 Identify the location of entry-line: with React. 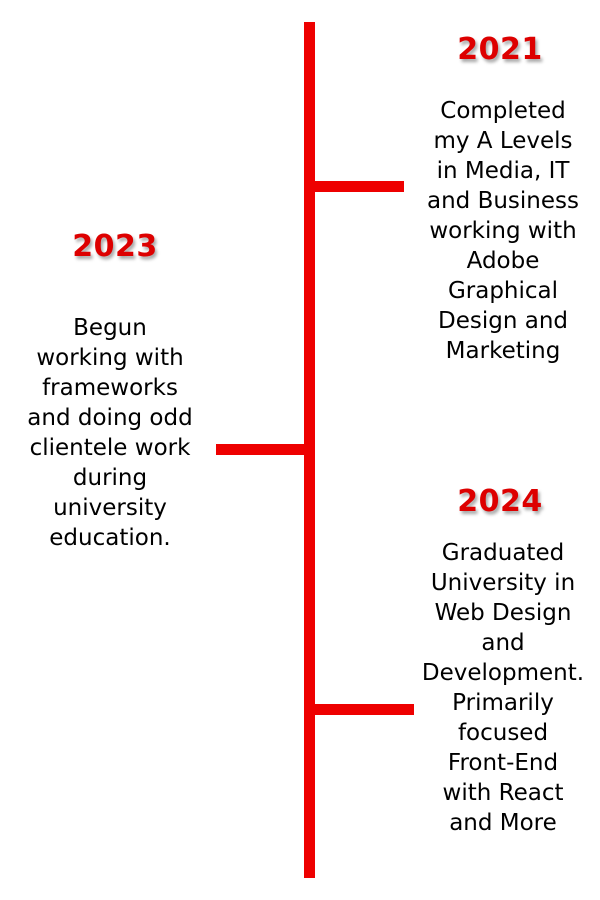
(503, 793).